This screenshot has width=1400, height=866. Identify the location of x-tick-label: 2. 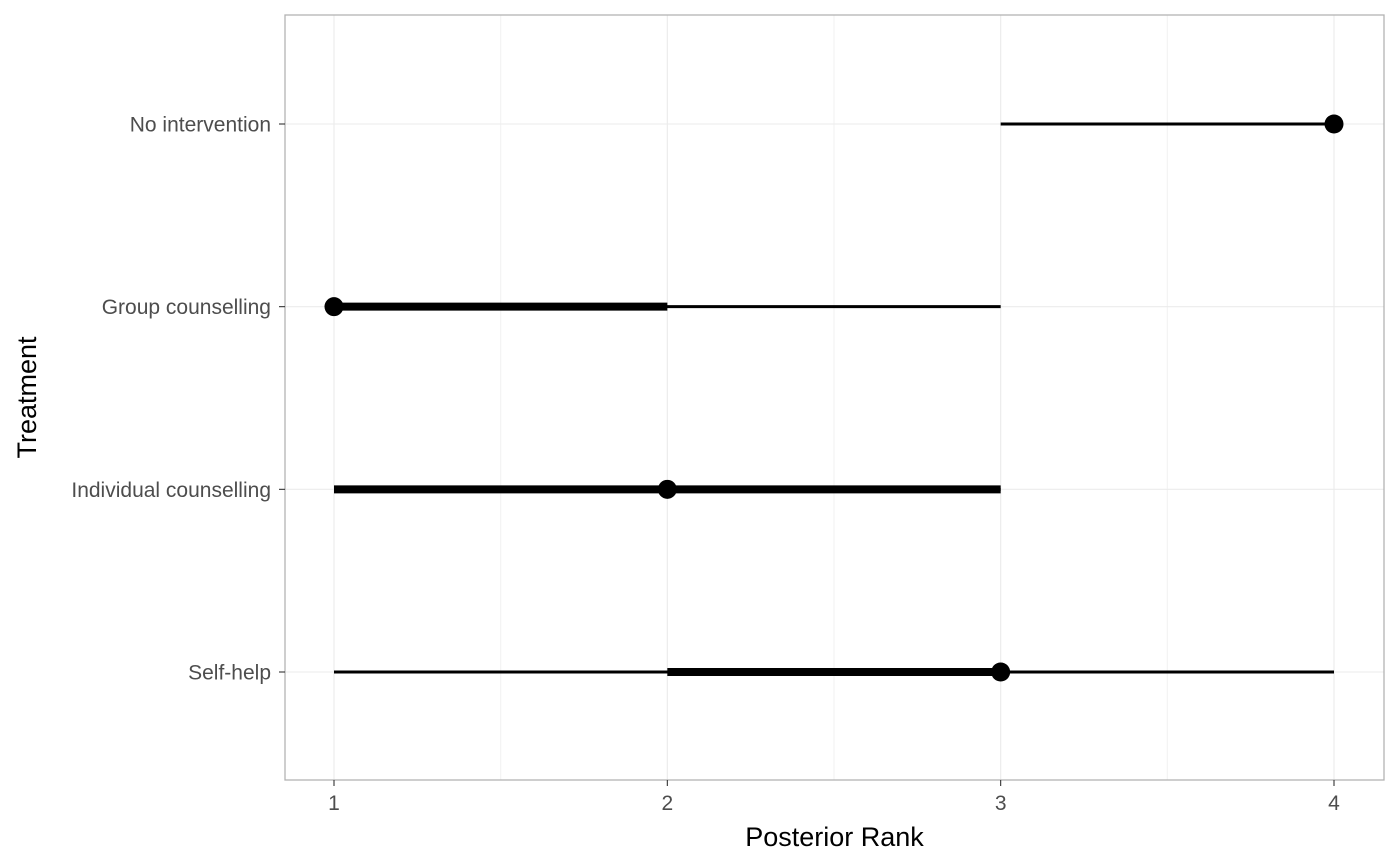
(667, 803).